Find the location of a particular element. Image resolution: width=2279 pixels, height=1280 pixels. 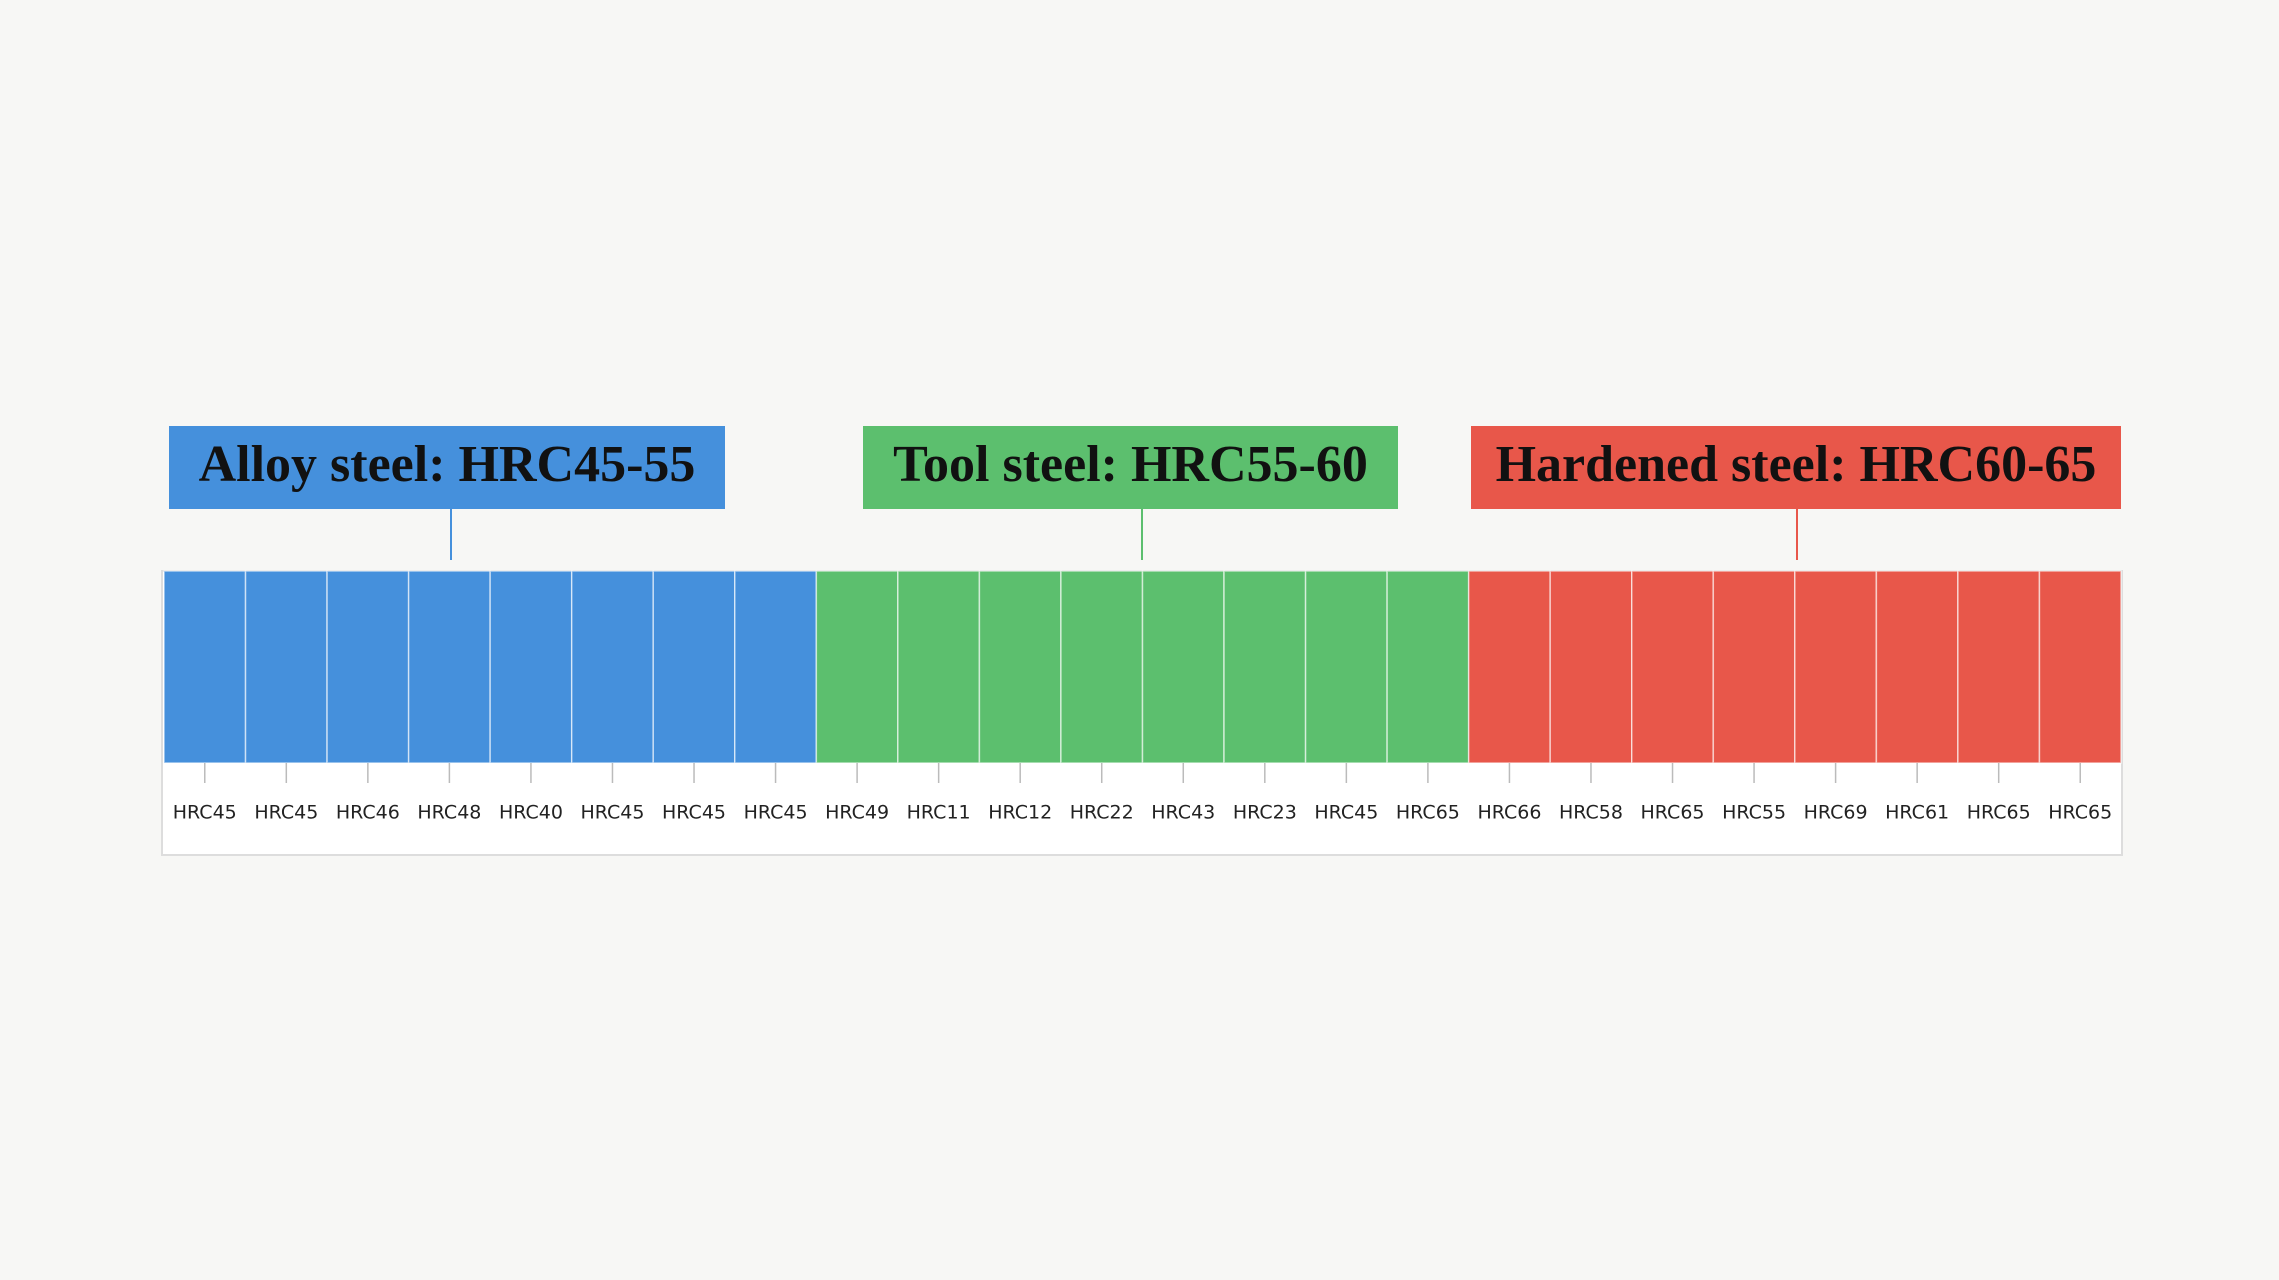

cell-label: HRC61 is located at coordinates (1917, 813).